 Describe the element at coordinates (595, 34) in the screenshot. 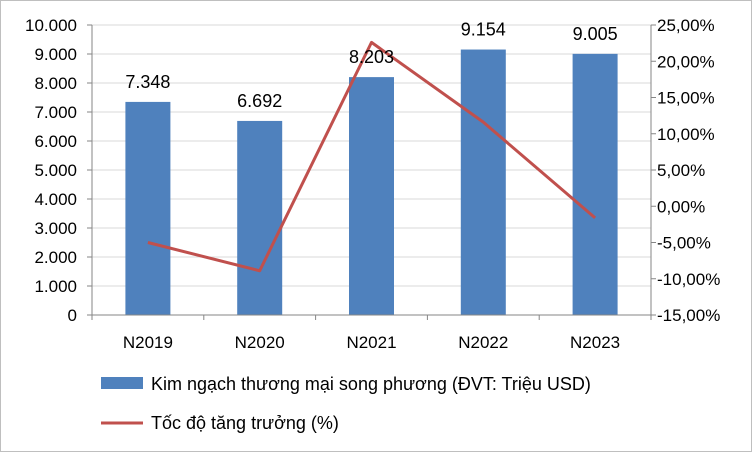

I see `bar-data-label: 9.005` at that location.